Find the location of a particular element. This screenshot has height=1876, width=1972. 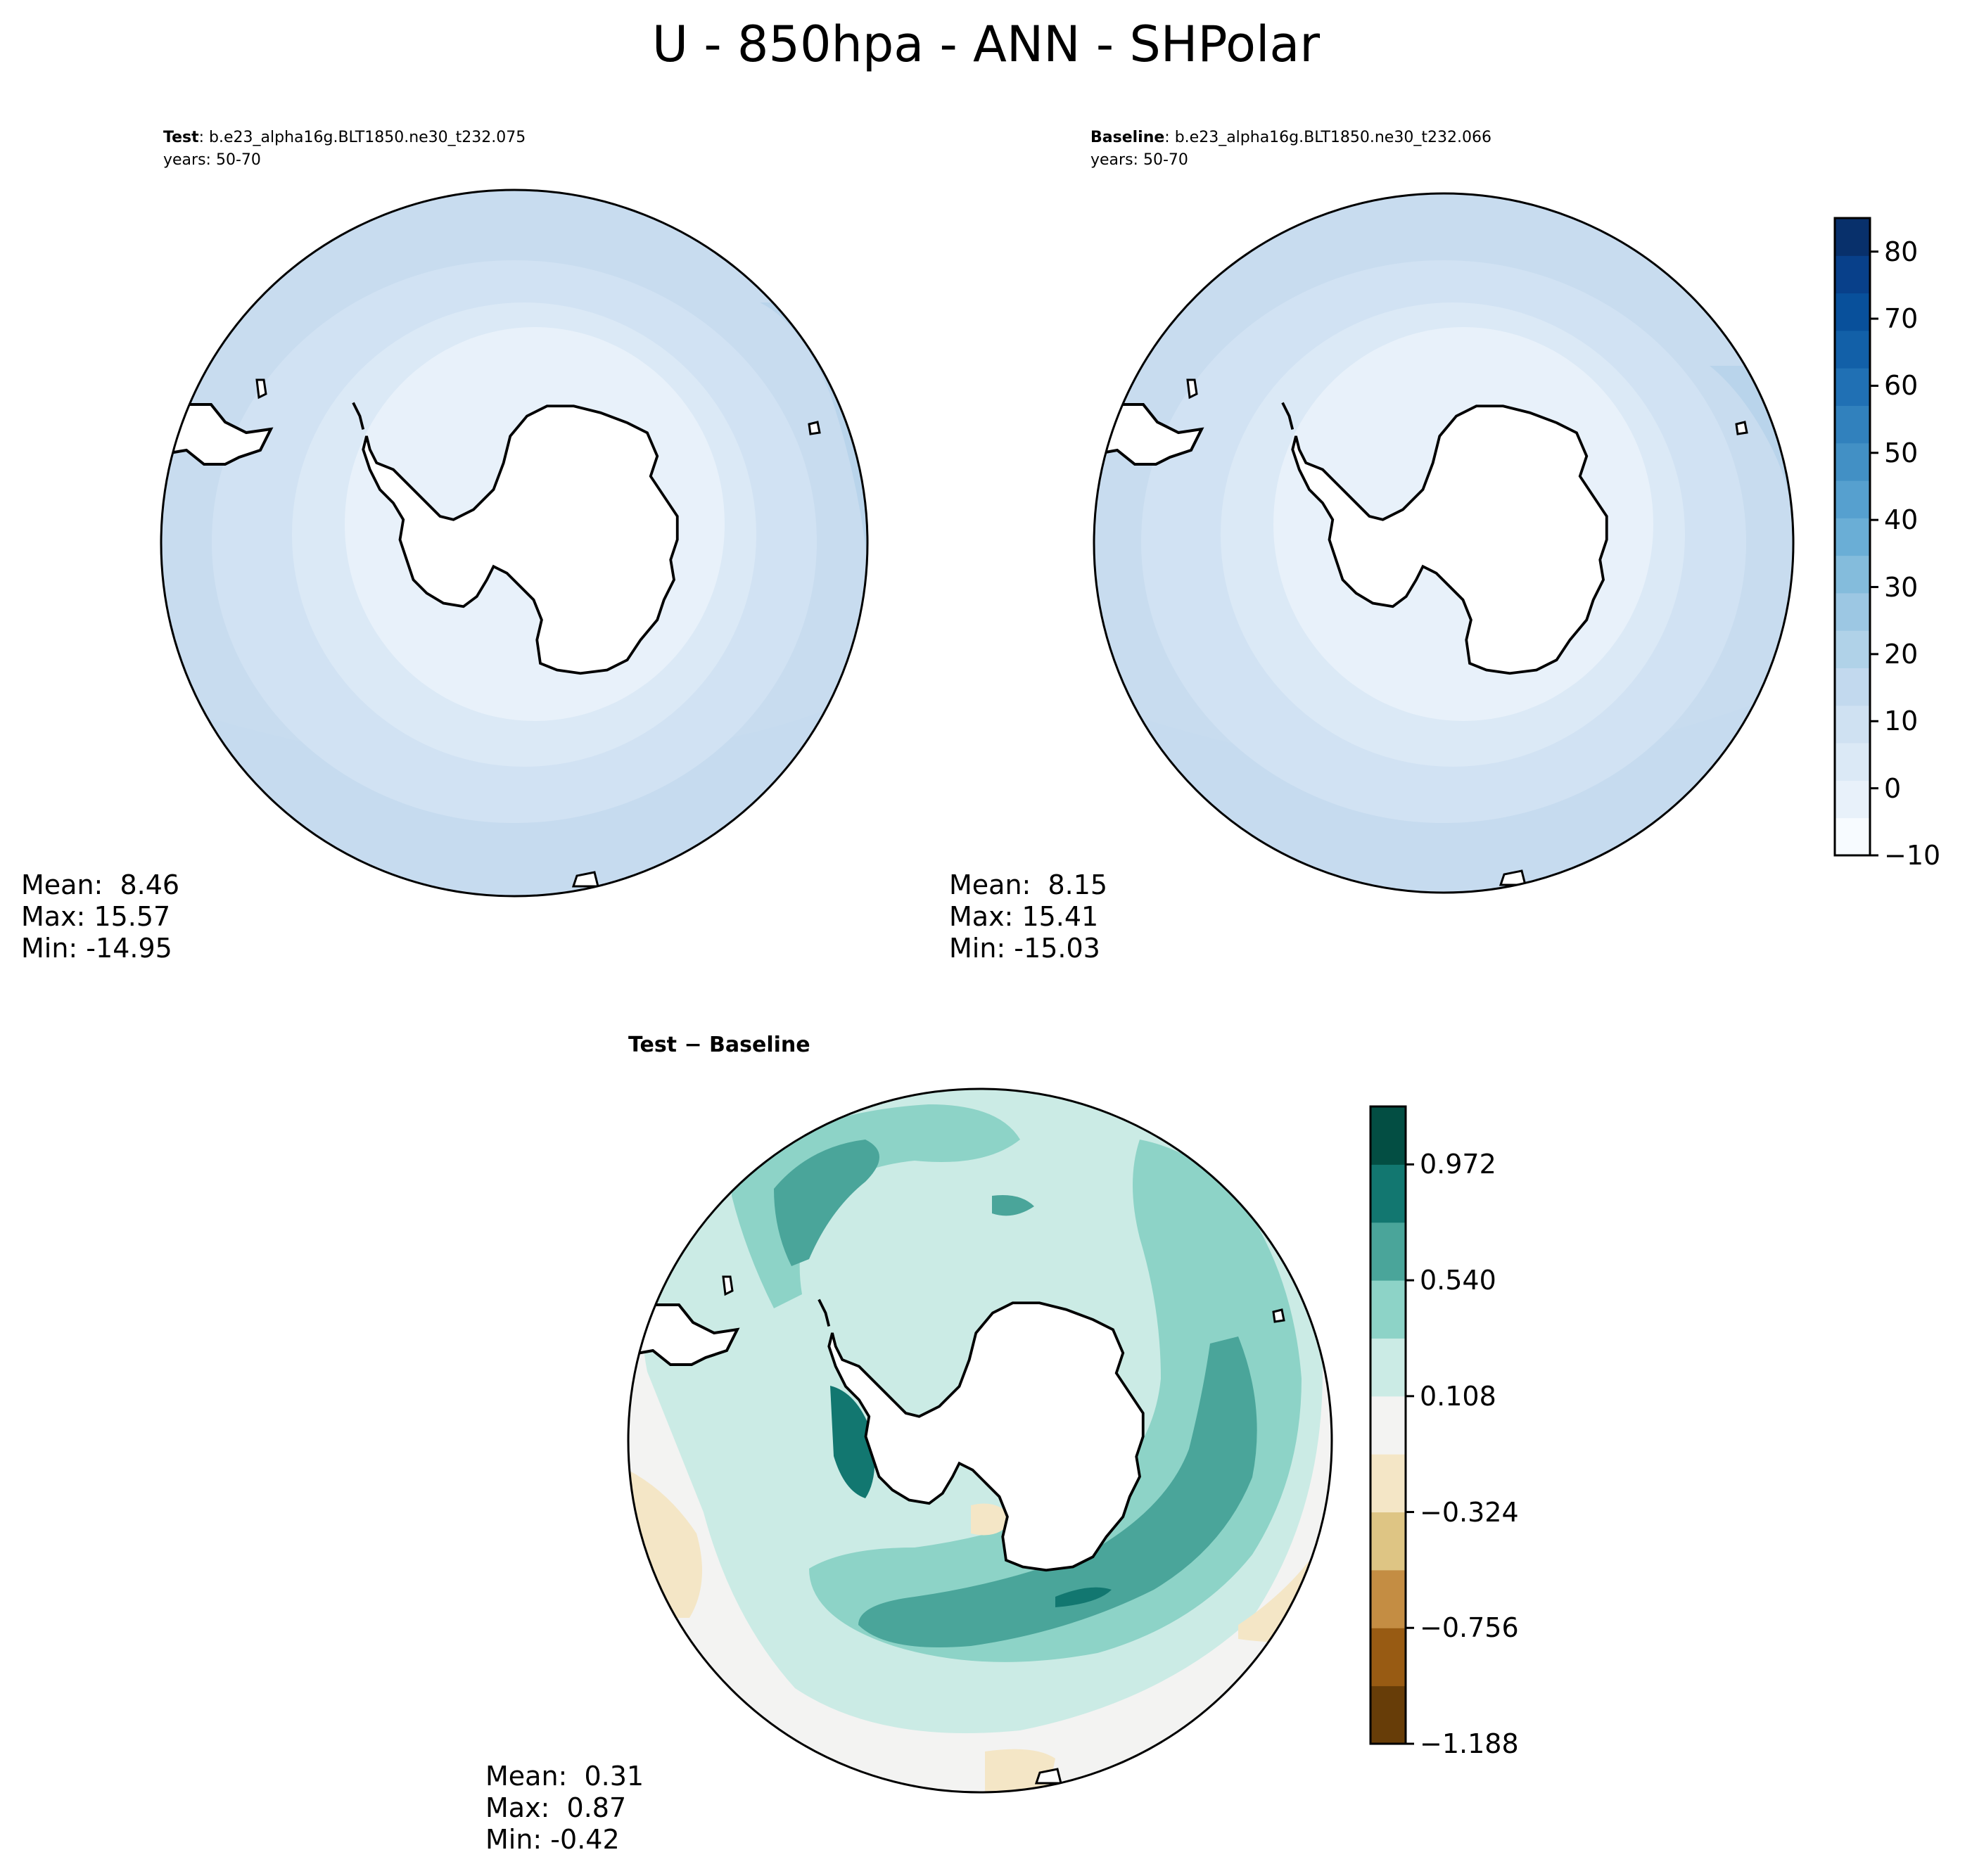

main-colorbar-tick-label: 0 is located at coordinates (1893, 788).